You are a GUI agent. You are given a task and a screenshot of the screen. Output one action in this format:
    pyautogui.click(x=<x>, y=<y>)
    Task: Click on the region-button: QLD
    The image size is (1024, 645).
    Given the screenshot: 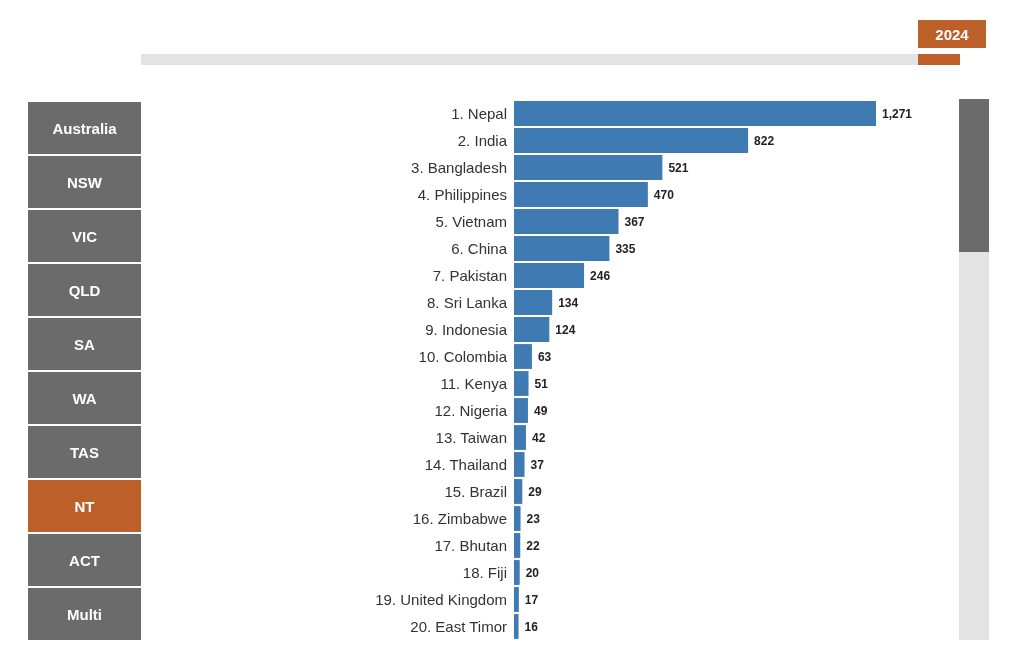 What is the action you would take?
    pyautogui.click(x=84, y=290)
    